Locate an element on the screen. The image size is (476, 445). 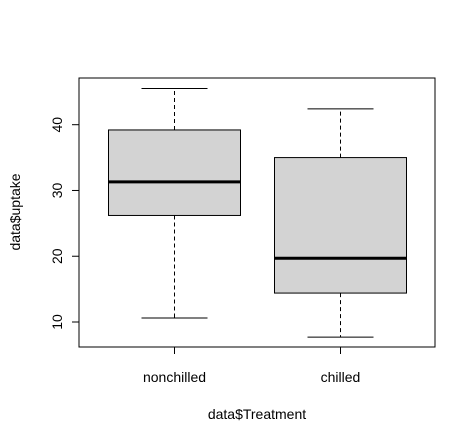
y-tick-label: 10 is located at coordinates (57, 322).